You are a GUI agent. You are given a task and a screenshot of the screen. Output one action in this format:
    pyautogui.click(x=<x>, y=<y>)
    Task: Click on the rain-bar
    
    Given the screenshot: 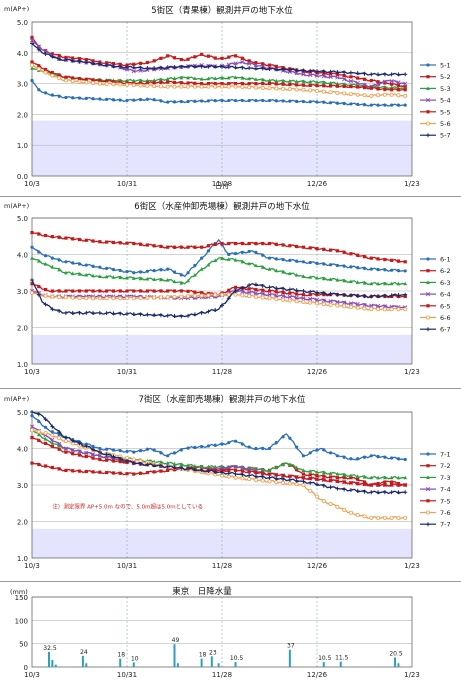 What is the action you would take?
    pyautogui.click(x=218, y=665)
    